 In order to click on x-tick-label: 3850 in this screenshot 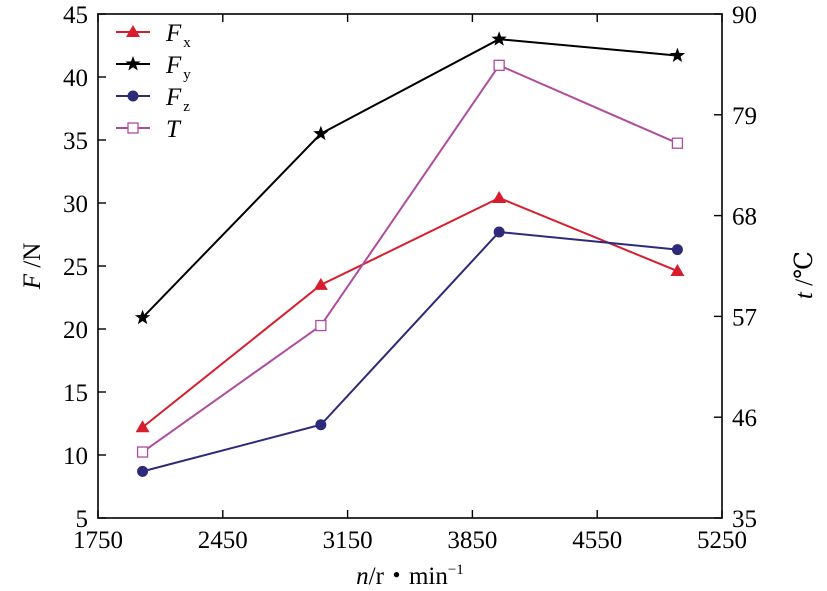, I will do `click(472, 540)`.